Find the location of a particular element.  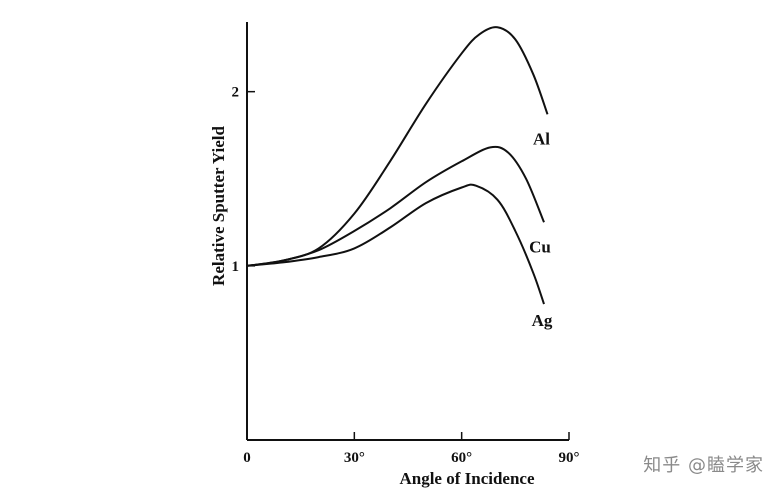

series-label-cu: Cu is located at coordinates (540, 246).